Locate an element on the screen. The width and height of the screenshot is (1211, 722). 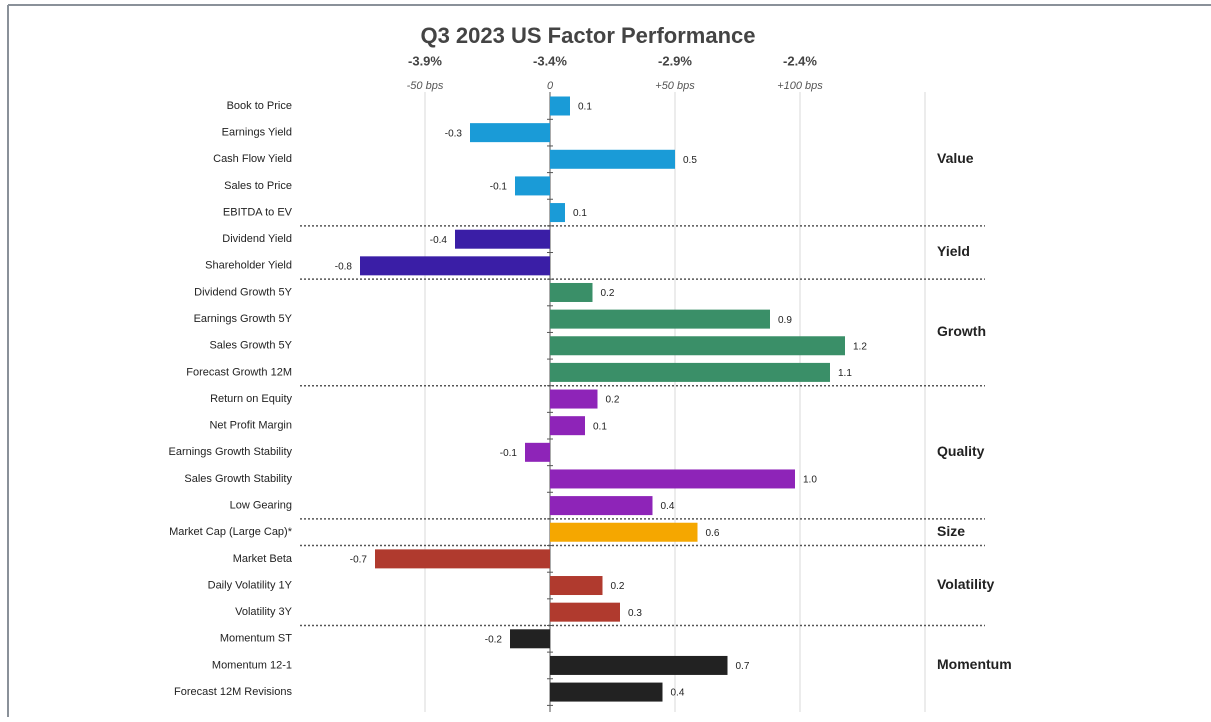
value-label: -0.8 is located at coordinates (344, 266).